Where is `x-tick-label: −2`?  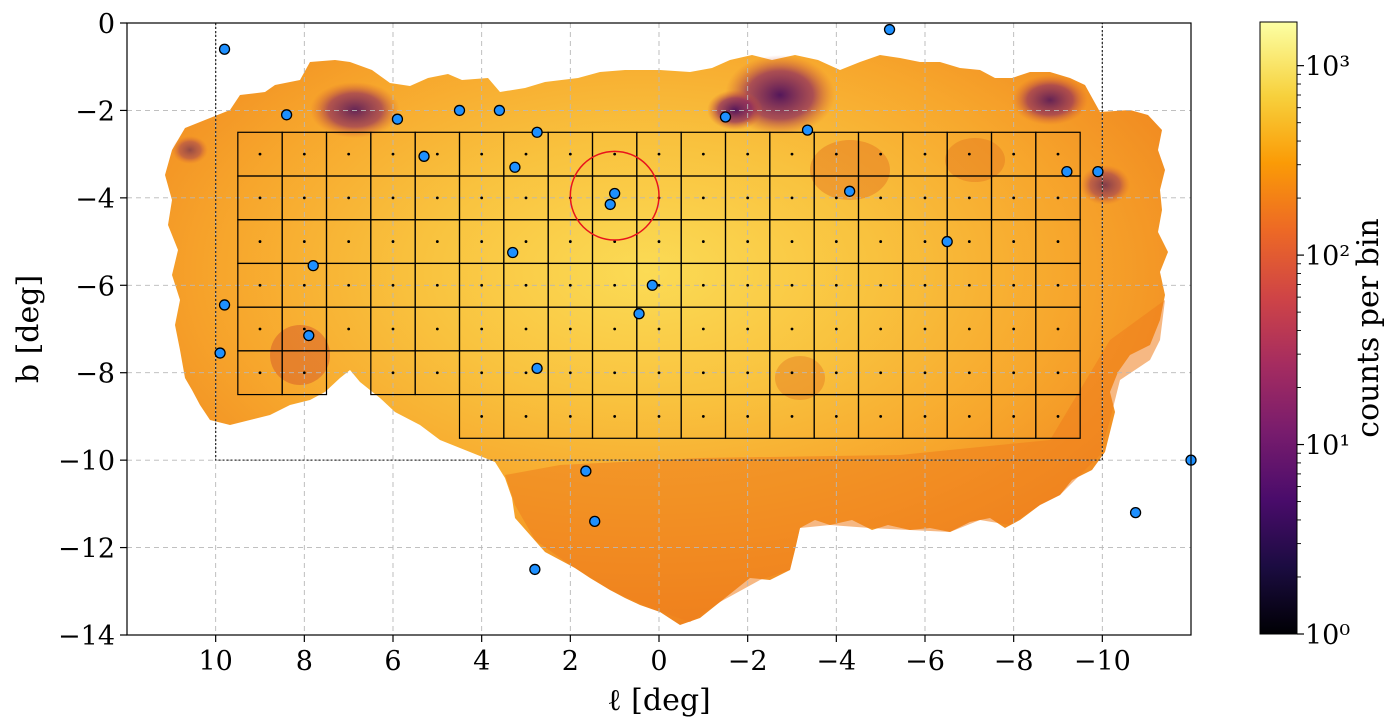
x-tick-label: −2 is located at coordinates (748, 661).